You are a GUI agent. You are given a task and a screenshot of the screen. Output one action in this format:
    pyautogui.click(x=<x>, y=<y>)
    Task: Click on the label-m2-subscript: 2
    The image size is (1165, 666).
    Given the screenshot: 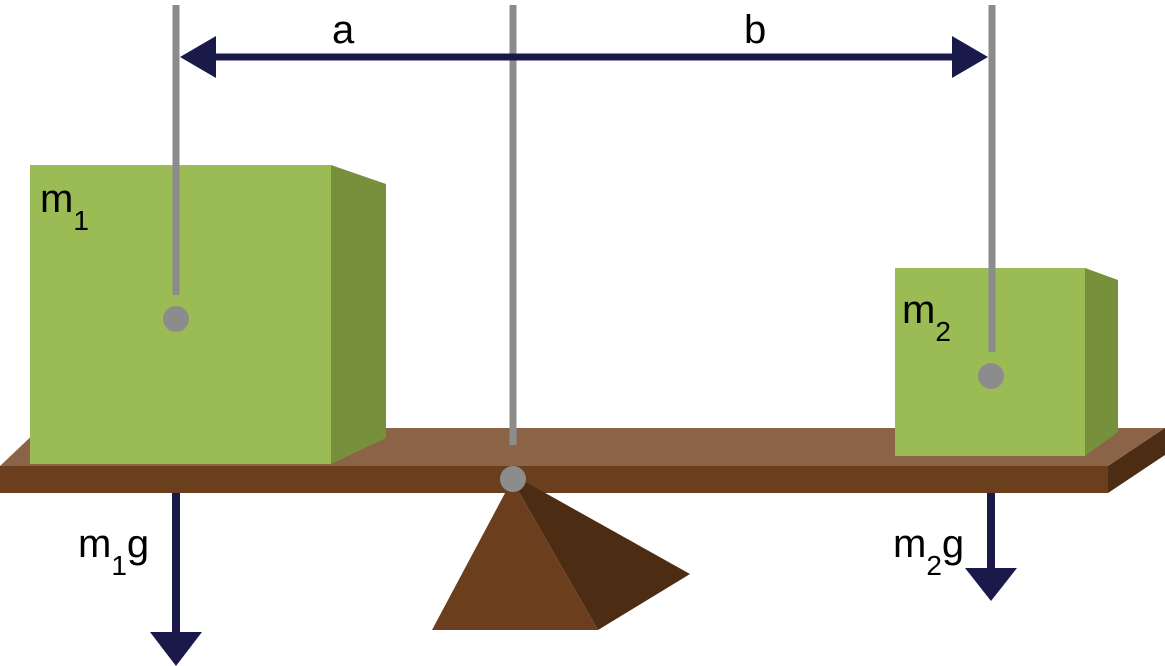 What is the action you would take?
    pyautogui.click(x=943, y=331)
    